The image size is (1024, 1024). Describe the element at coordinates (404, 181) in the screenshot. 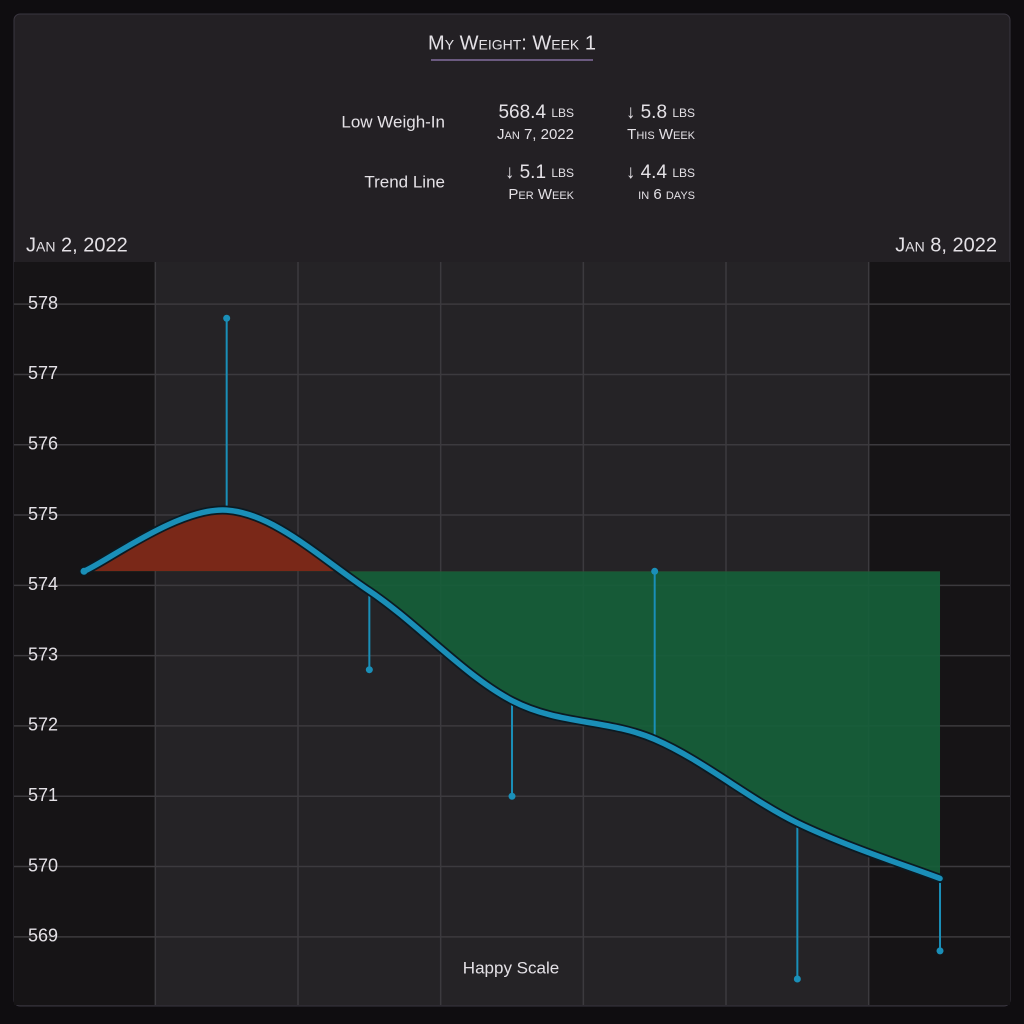

I see `stat-label: Trend Line` at that location.